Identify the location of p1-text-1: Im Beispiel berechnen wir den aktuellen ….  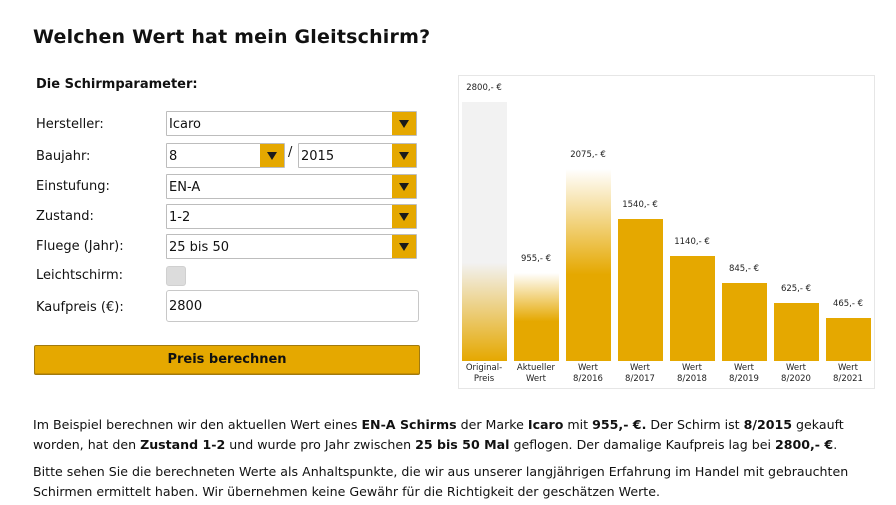
(197, 424).